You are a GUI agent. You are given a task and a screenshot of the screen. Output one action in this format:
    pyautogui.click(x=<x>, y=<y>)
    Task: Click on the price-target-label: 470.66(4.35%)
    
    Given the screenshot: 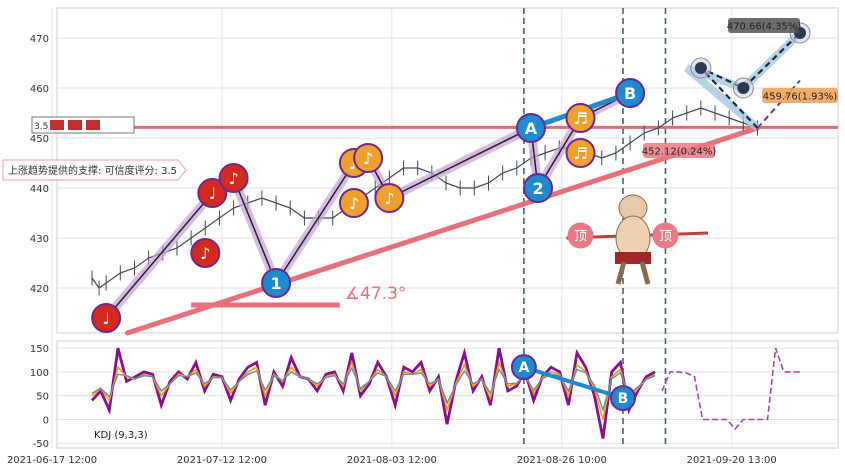 What is the action you would take?
    pyautogui.click(x=764, y=27)
    